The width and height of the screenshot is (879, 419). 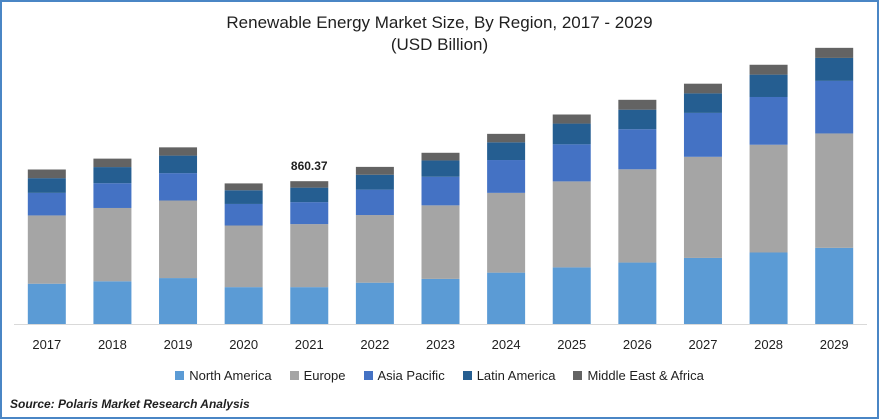 I want to click on legend-item-north-america: North America, so click(x=223, y=375).